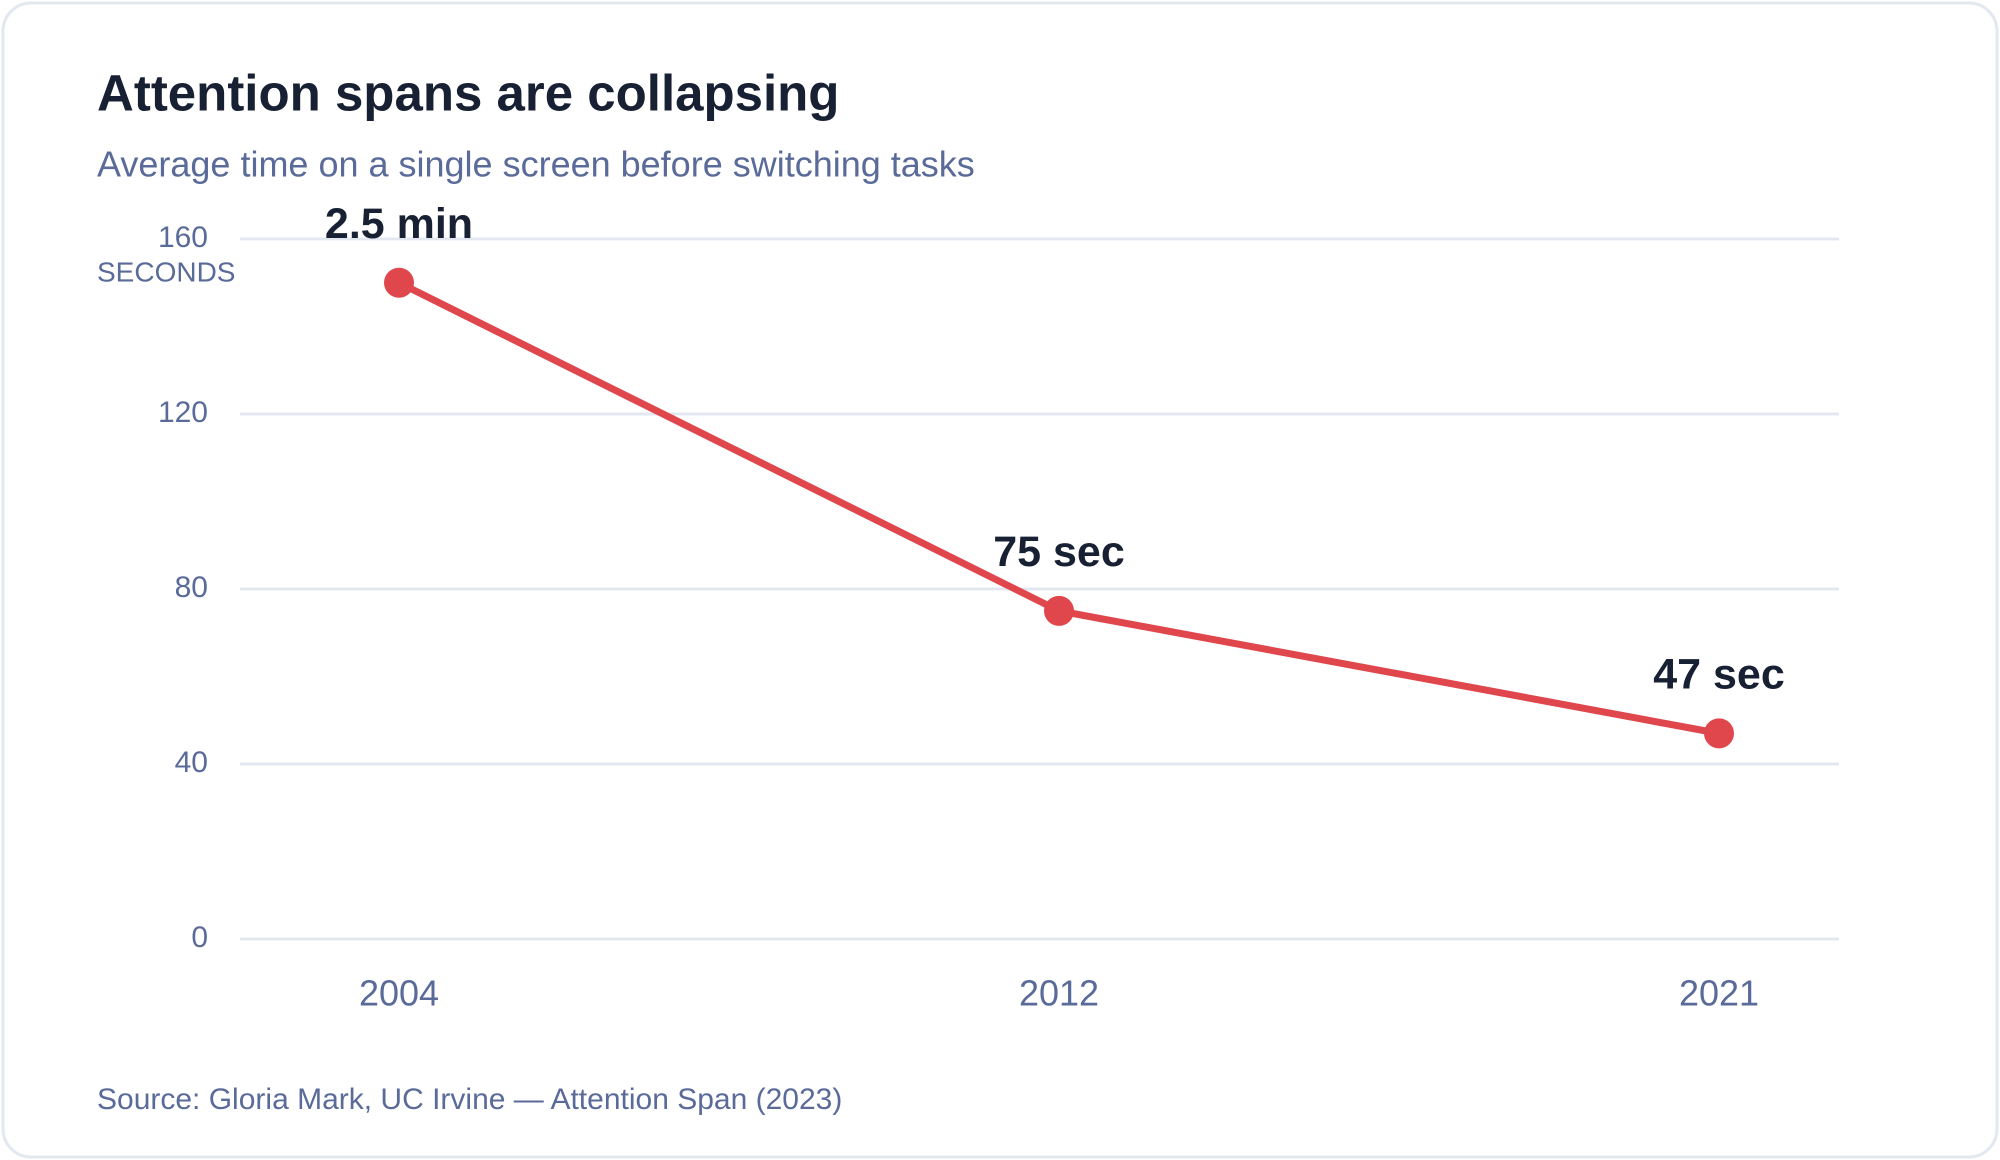 The width and height of the screenshot is (2000, 1160). What do you see at coordinates (183, 237) in the screenshot?
I see `y-tick-label: 160` at bounding box center [183, 237].